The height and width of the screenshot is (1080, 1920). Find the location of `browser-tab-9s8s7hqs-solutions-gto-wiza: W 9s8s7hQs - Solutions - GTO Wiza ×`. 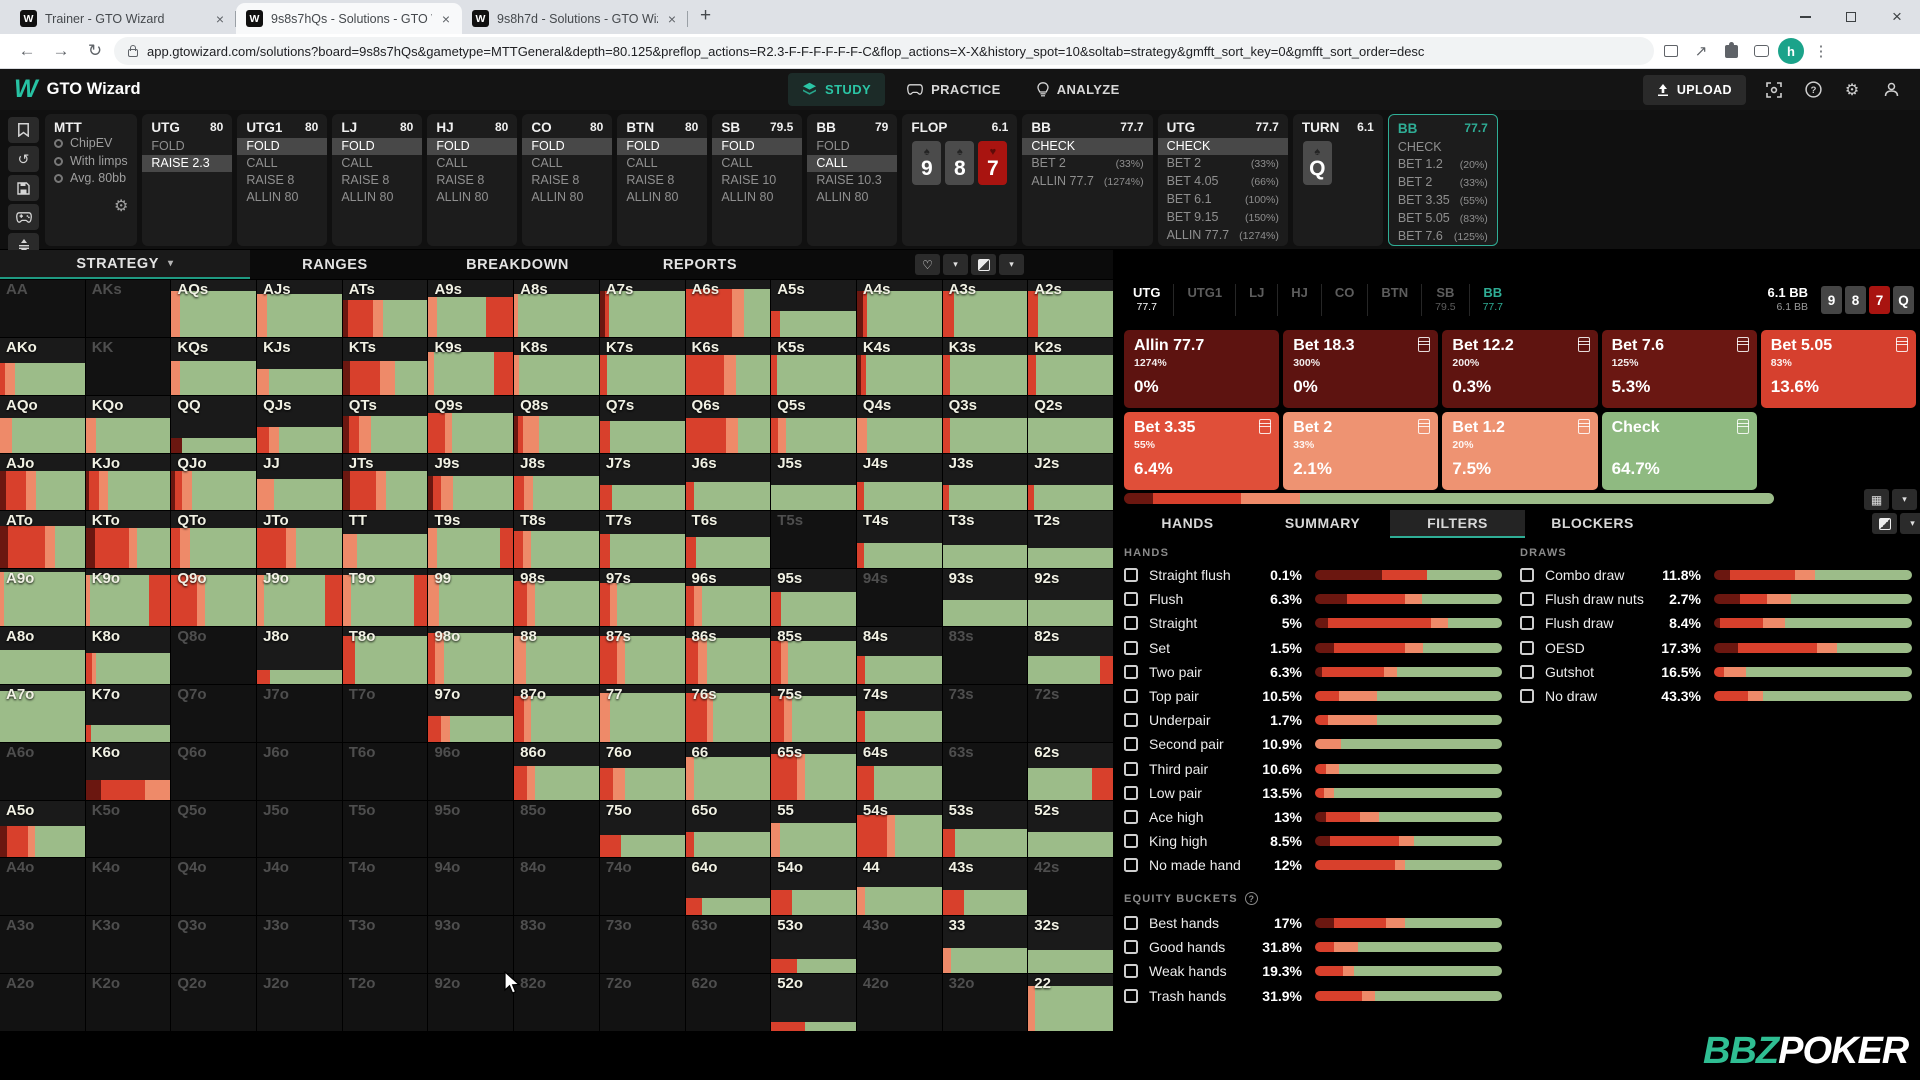

browser-tab-9s8s7hqs-solutions-gto-wiza: W 9s8s7hQs - Solutions - GTO Wiza × is located at coordinates (349, 18).